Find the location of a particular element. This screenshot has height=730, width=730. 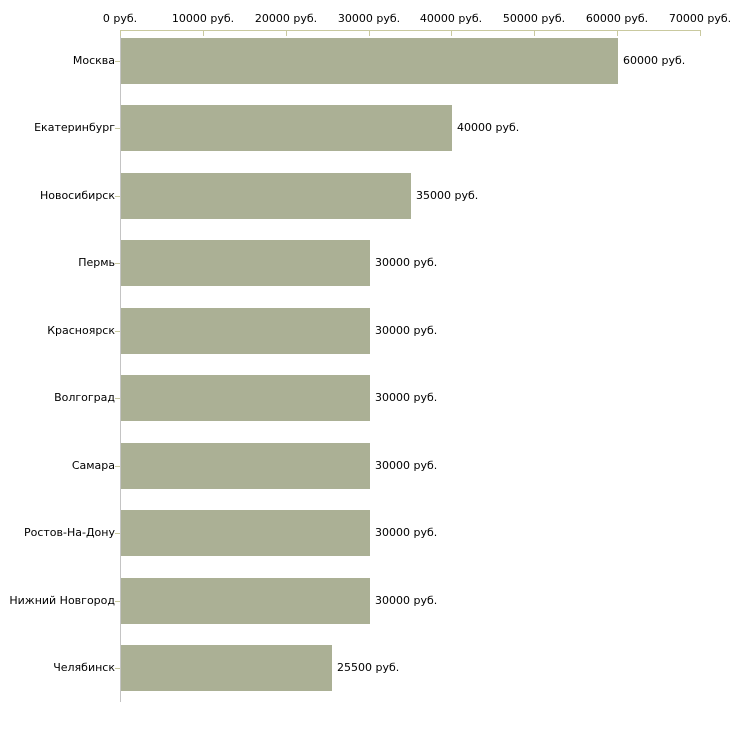

category-label: Самара is located at coordinates (93, 465).